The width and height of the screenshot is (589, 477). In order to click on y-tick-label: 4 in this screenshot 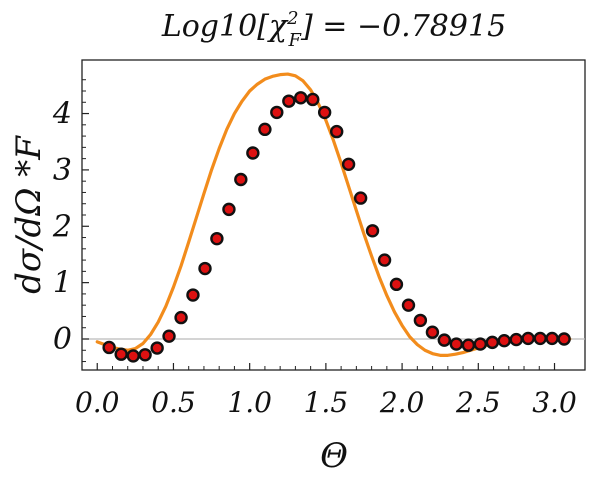, I will do `click(62, 114)`.